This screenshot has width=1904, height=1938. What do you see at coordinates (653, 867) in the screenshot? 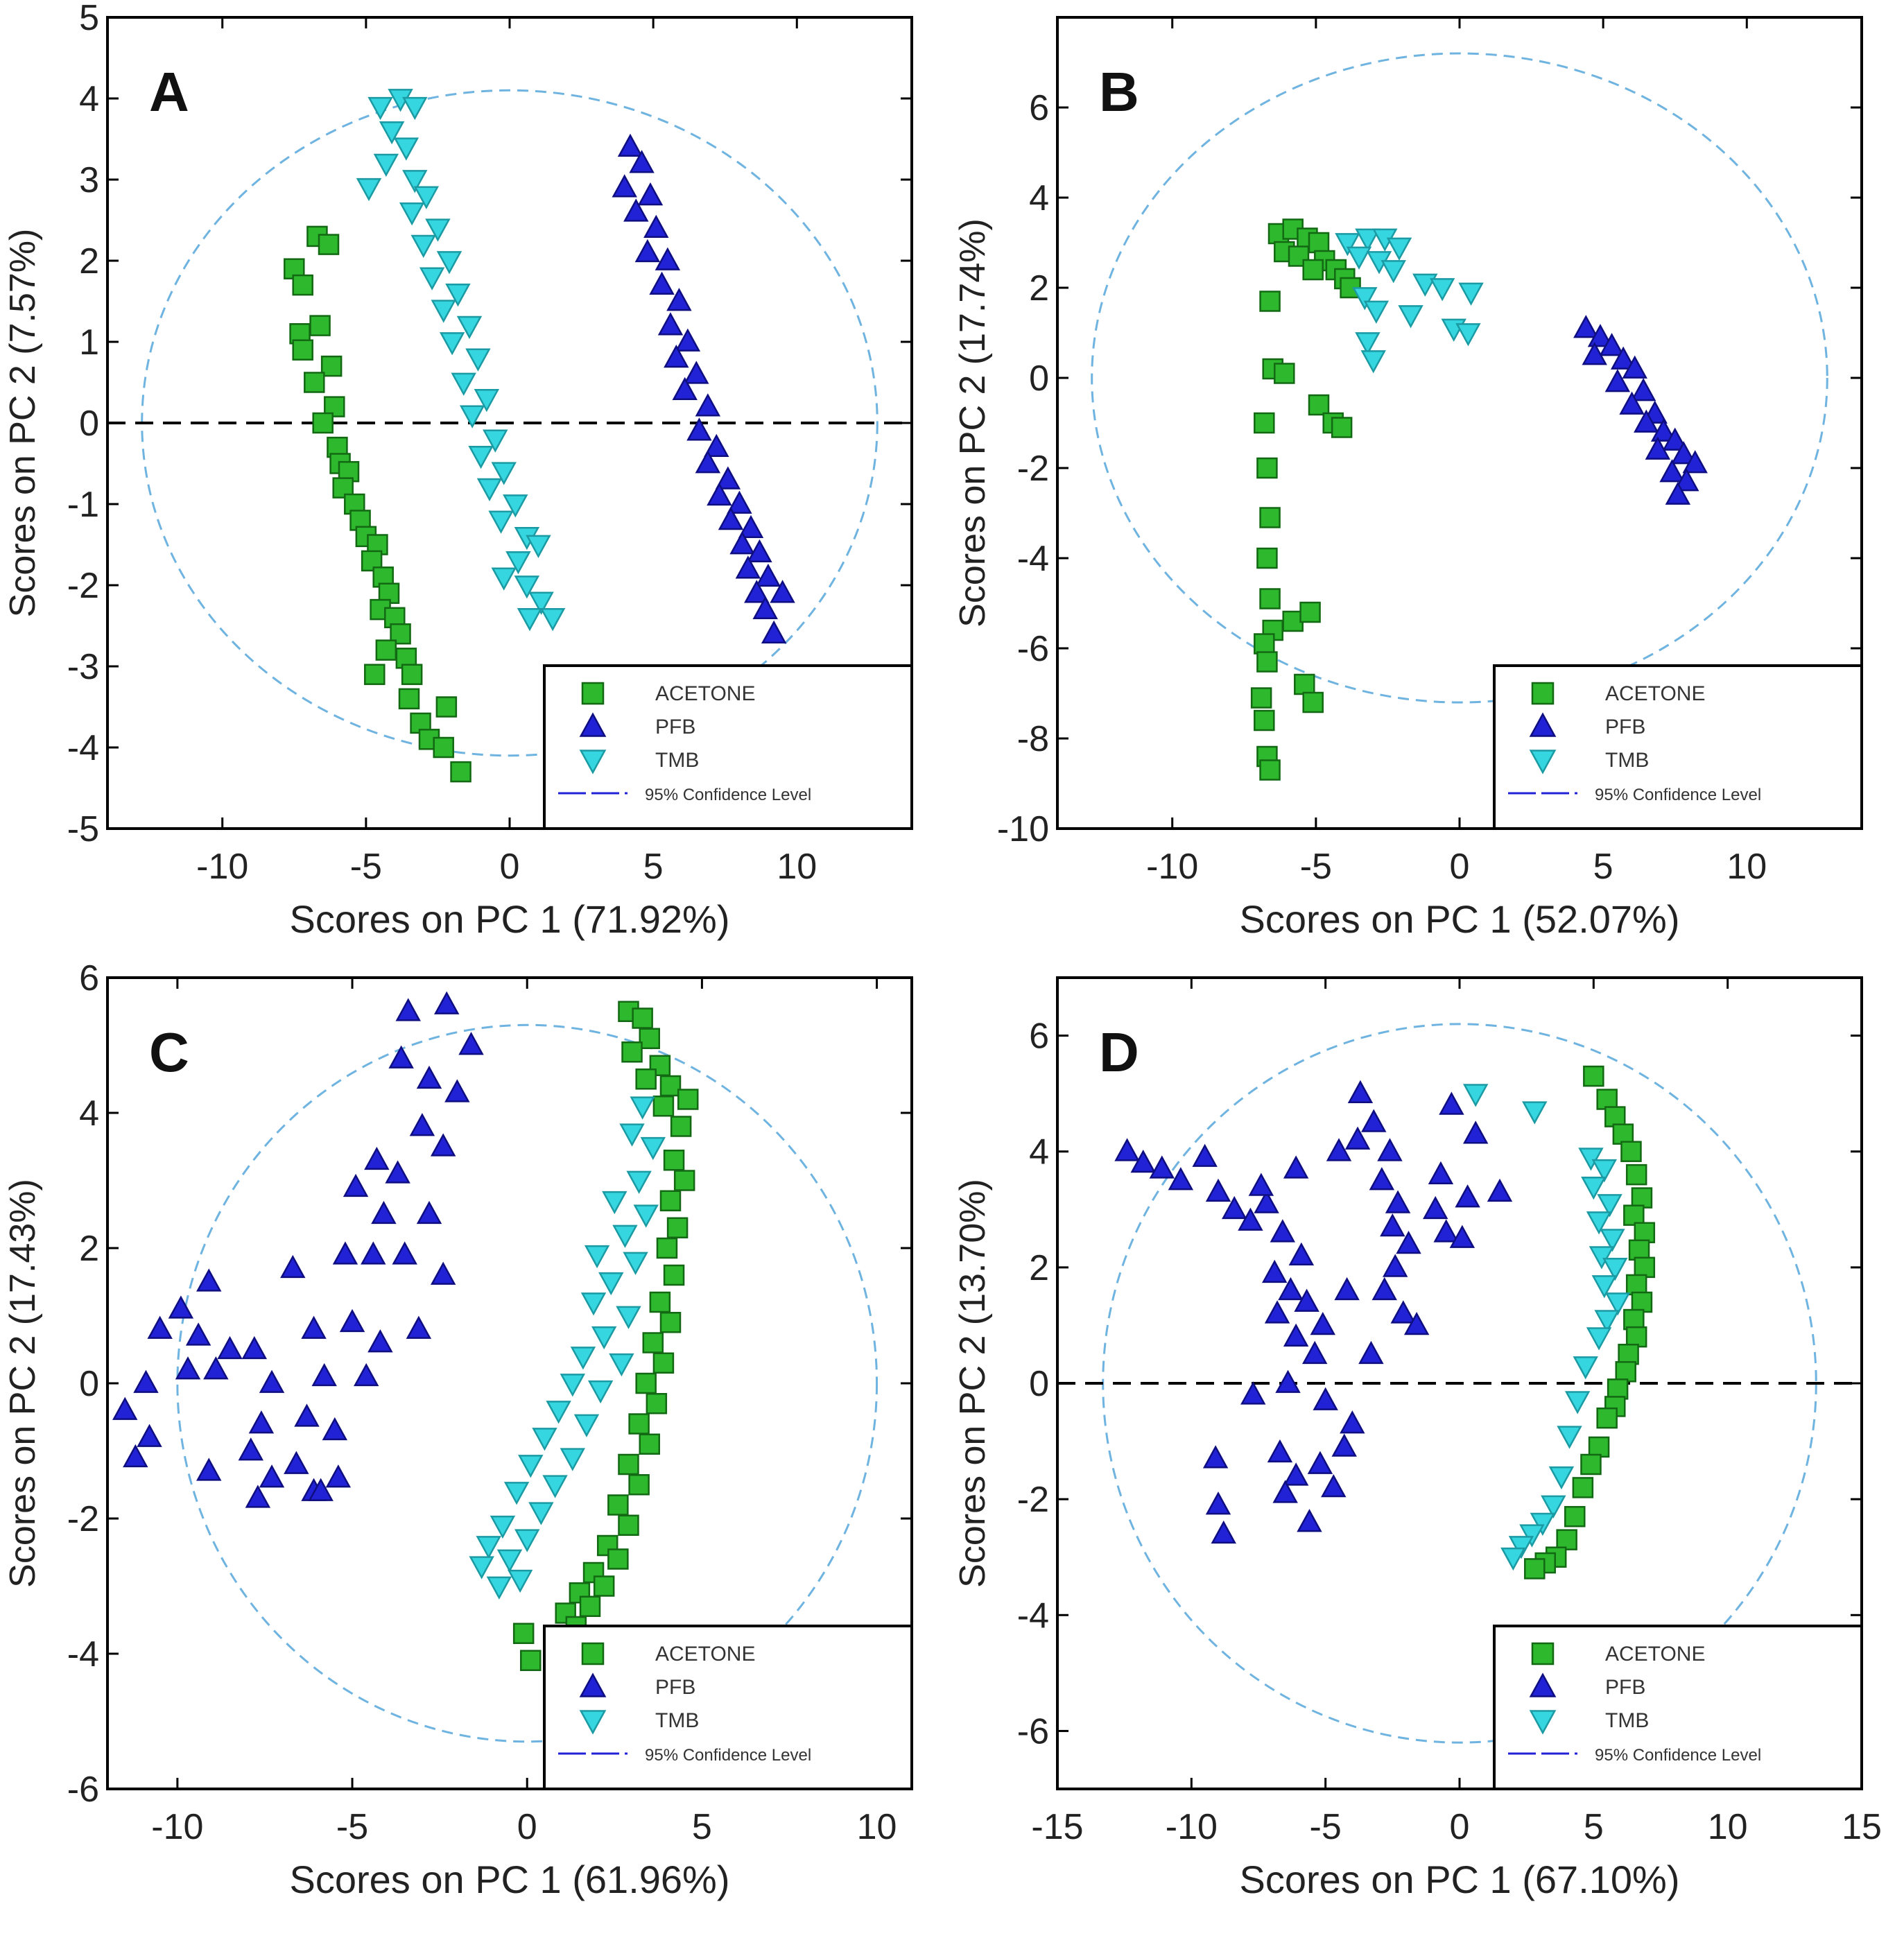
I see `x-tick-label: 5` at bounding box center [653, 867].